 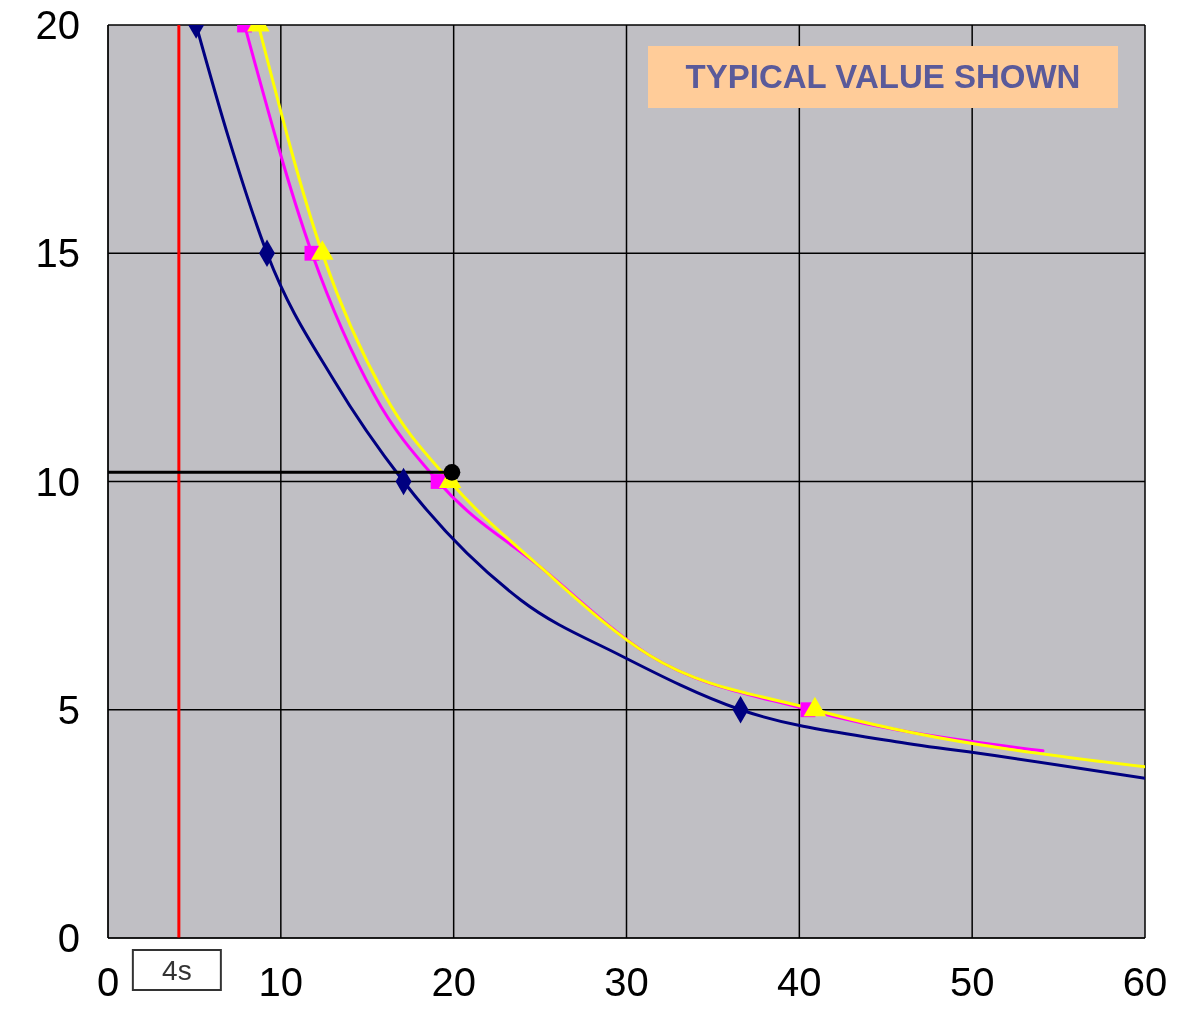 What do you see at coordinates (57, 253) in the screenshot?
I see `y-tick-label: 15` at bounding box center [57, 253].